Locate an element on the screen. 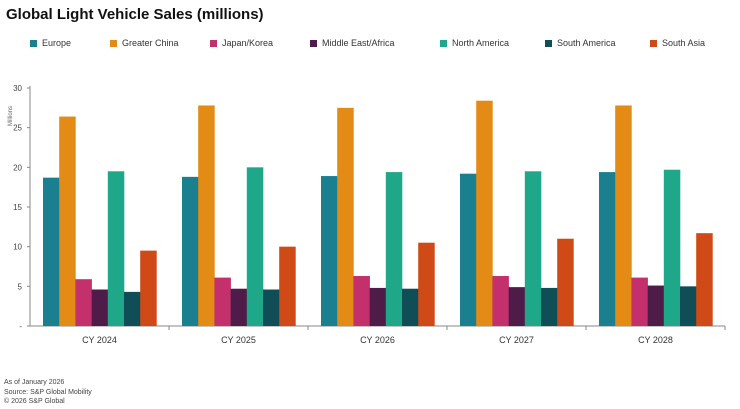  legend-label: Middle East/Africa is located at coordinates (358, 43).